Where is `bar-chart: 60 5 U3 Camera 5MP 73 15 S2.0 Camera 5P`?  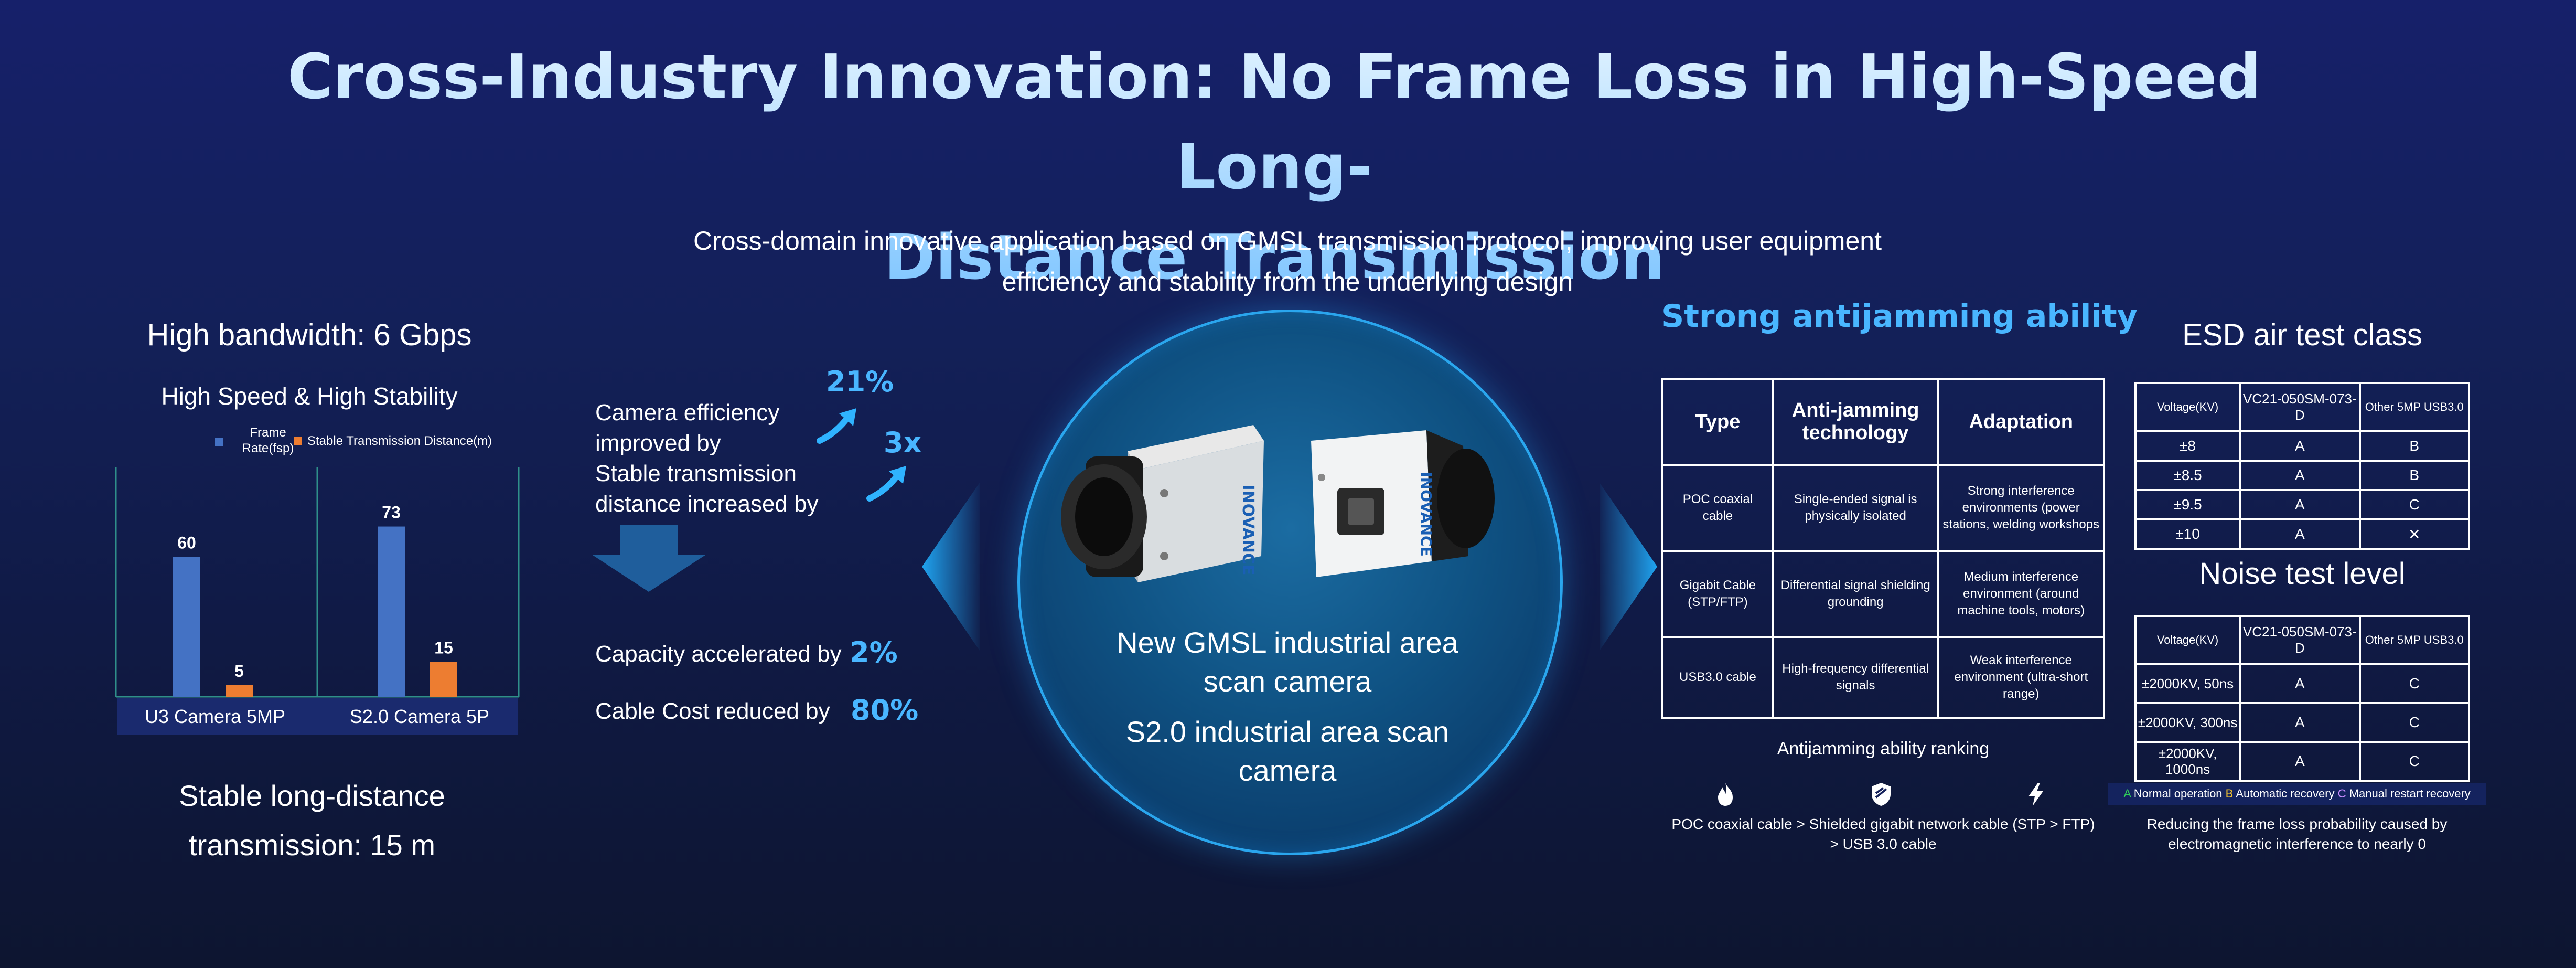 bar-chart: 60 5 U3 Camera 5MP 73 15 S2.0 Camera 5P is located at coordinates (317, 601).